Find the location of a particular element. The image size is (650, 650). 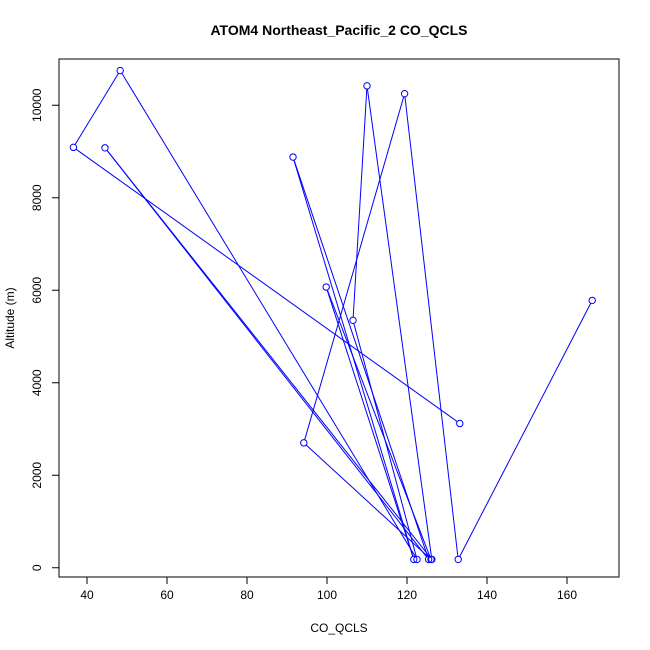

y-tick-label: 4000 is located at coordinates (37, 382).